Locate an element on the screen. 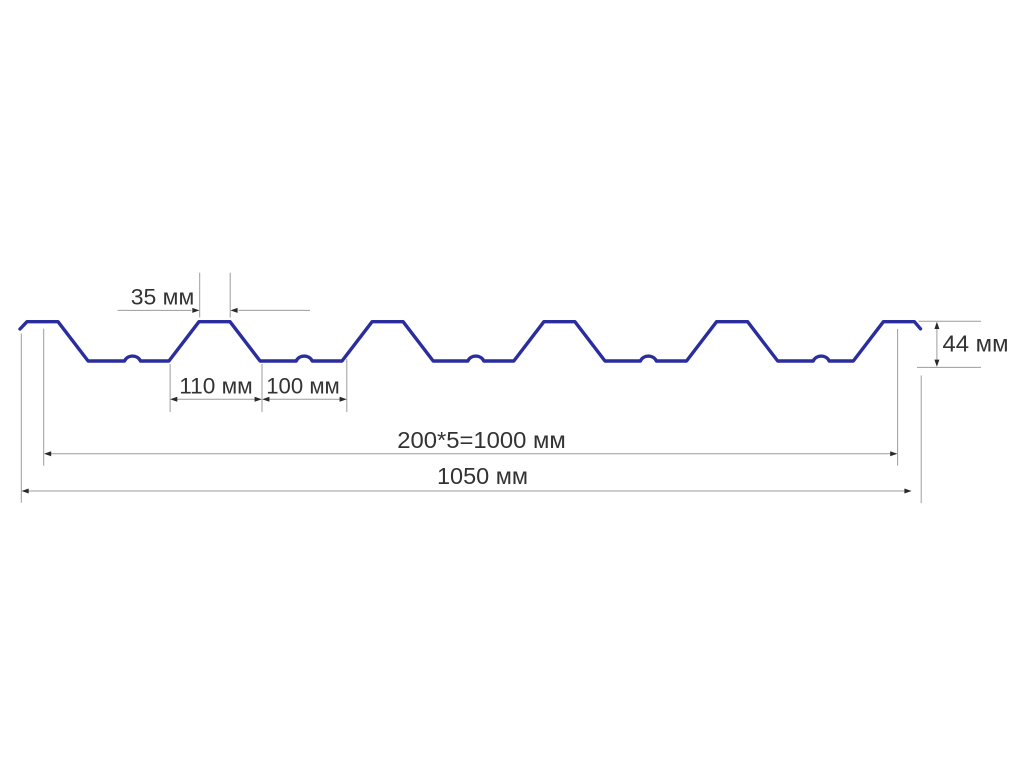 The height and width of the screenshot is (768, 1024). svg-text: 1050 мм is located at coordinates (482, 476).